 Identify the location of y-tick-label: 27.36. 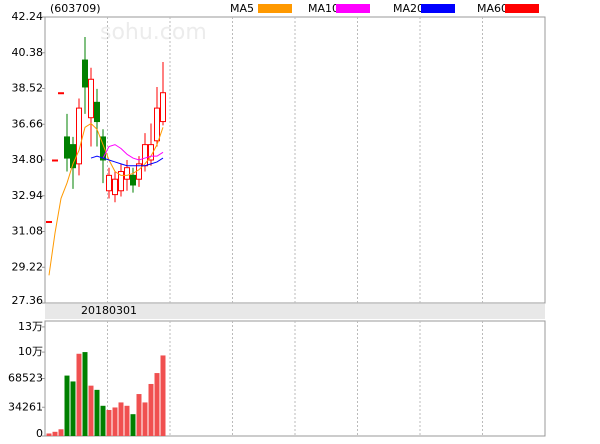
(28, 300).